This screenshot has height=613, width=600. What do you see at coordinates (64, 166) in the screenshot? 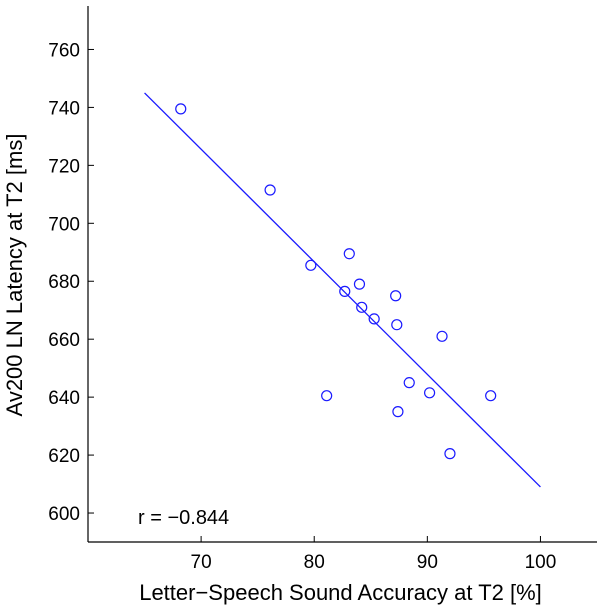
I see `y-tick-label: 720` at bounding box center [64, 166].